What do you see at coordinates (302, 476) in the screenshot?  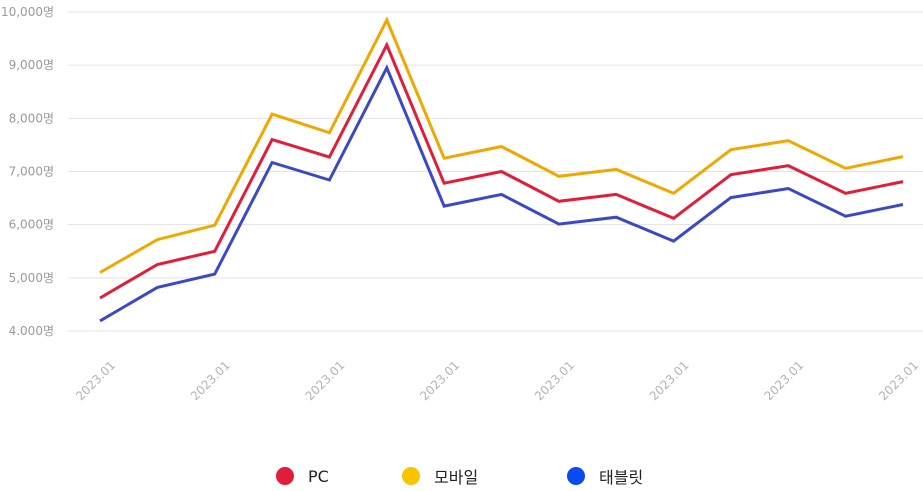 I see `legend-item-pc: PC` at bounding box center [302, 476].